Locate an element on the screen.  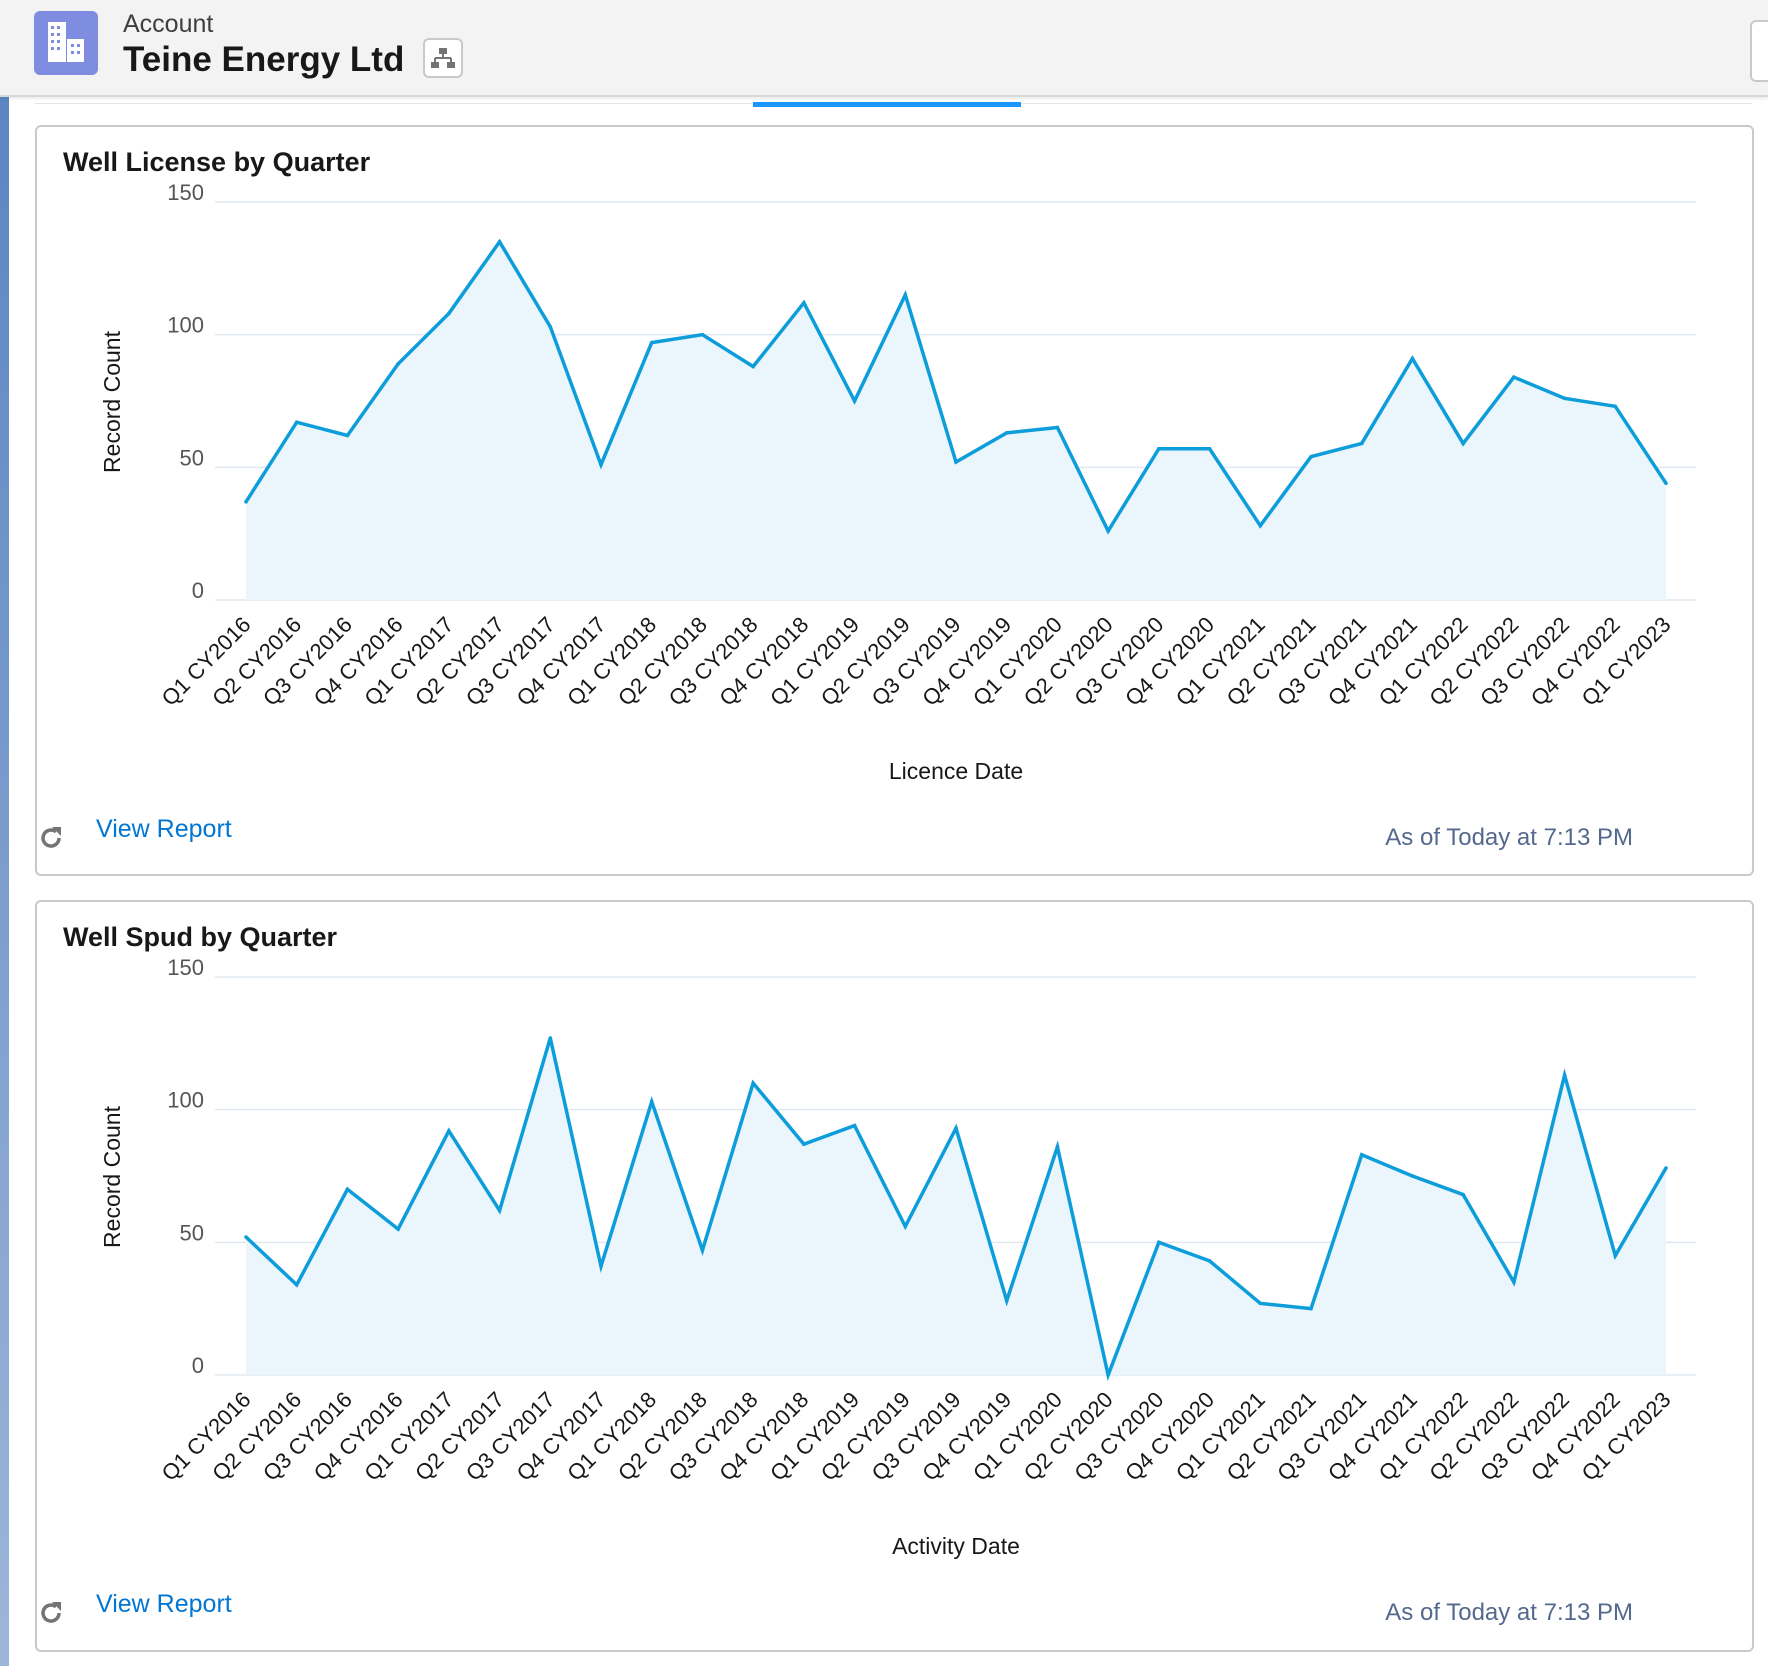
hierarchy-icon is located at coordinates (443, 58).